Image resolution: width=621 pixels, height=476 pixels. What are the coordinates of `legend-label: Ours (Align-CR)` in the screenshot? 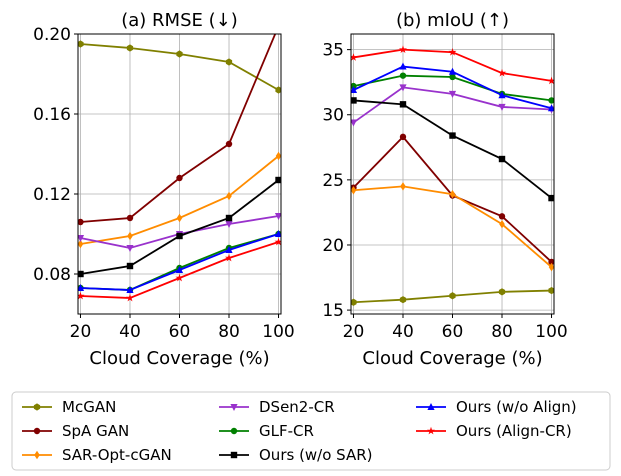 It's located at (514, 431).